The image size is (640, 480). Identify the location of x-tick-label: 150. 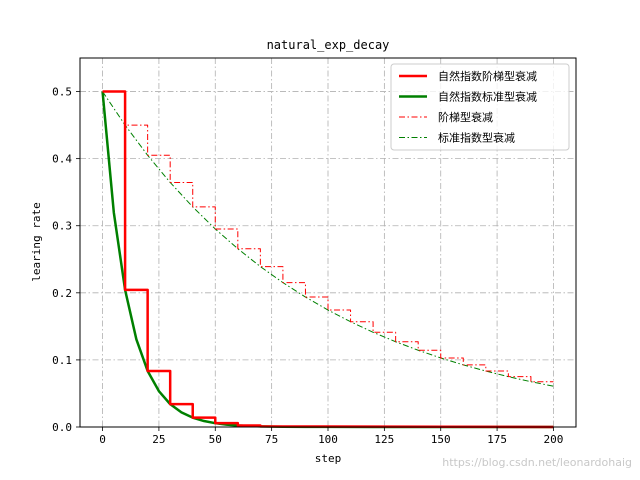
(441, 439).